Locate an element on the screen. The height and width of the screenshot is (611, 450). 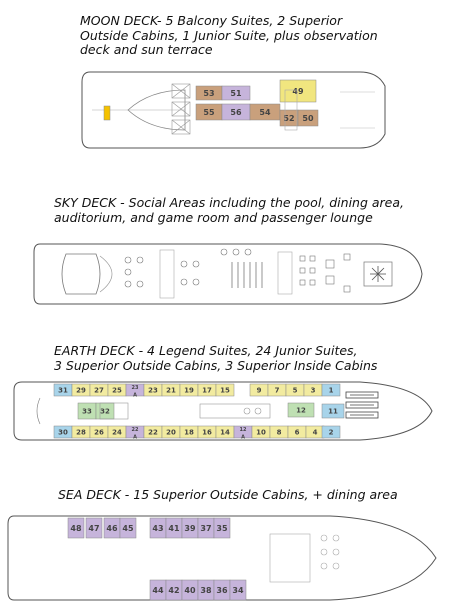
cabin-52: 52 is located at coordinates (289, 118).